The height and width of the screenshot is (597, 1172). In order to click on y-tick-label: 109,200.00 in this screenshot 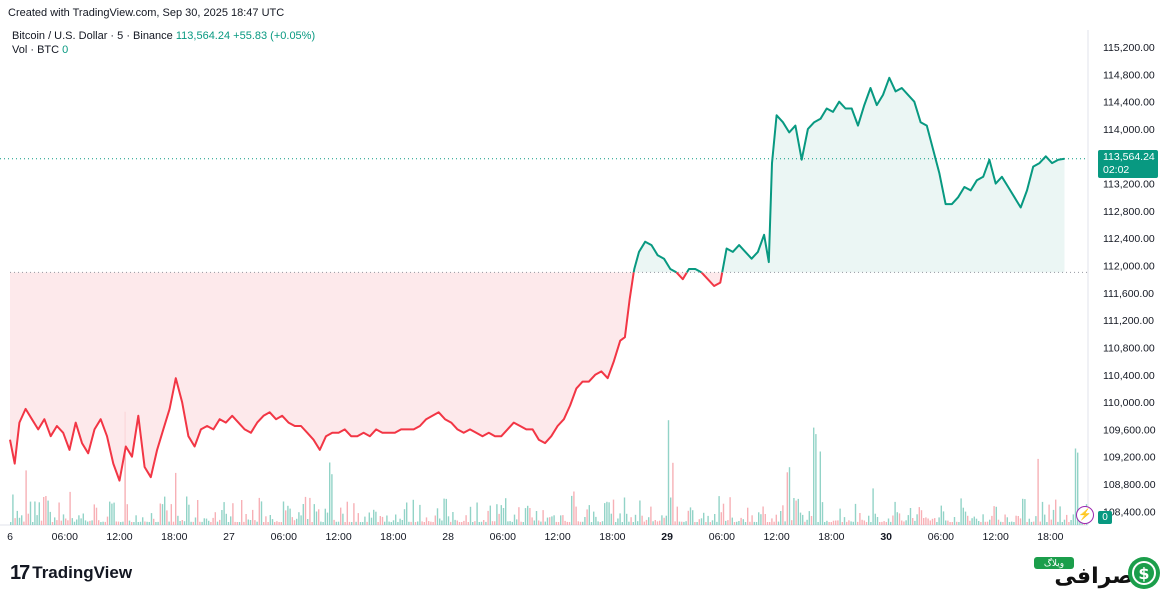, I will do `click(1129, 458)`.